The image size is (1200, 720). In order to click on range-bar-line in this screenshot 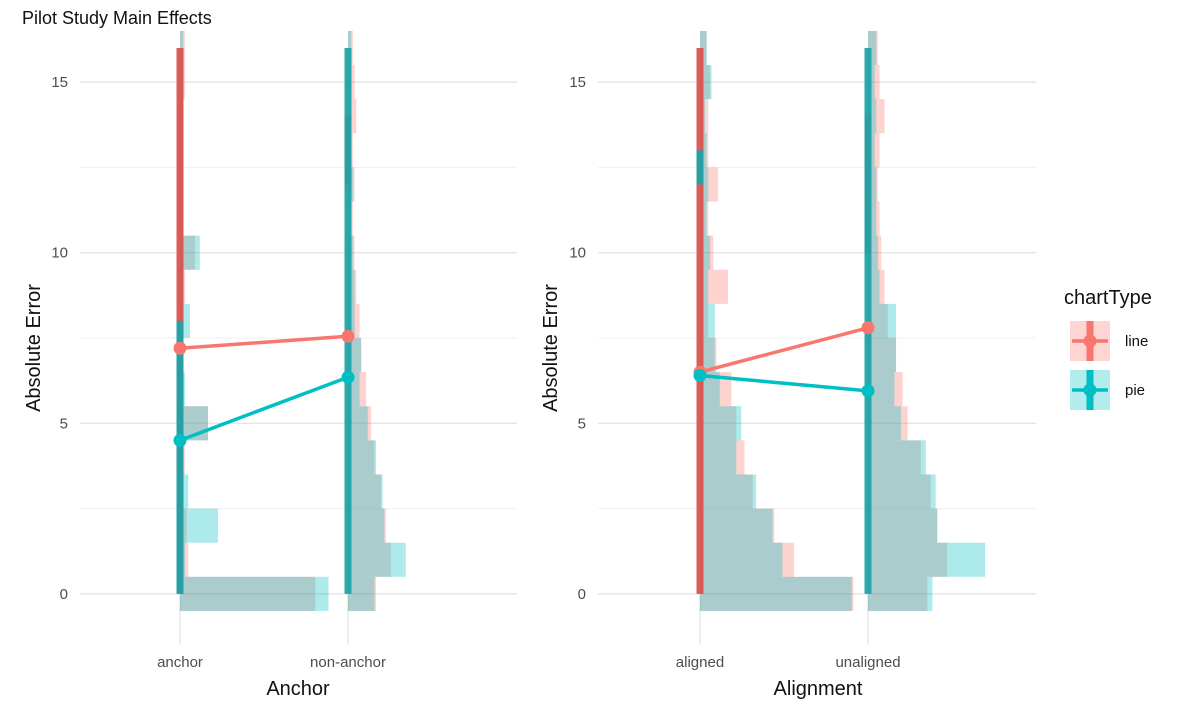, I will do `click(700, 321)`.